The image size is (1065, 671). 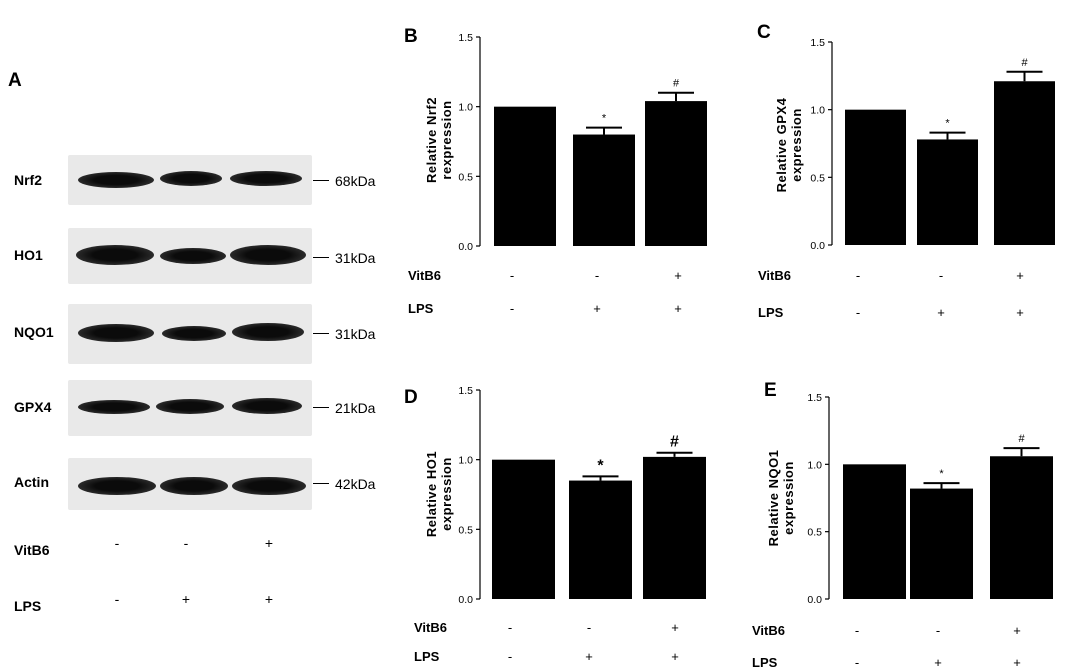 I want to click on blot-strip-actin, so click(x=190, y=484).